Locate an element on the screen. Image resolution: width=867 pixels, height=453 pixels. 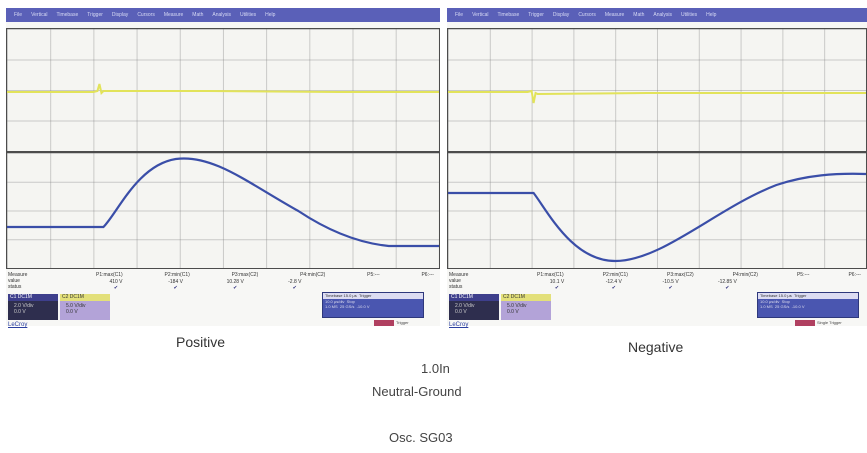
param-value-p3: -10.5 V is located at coordinates (670, 282).